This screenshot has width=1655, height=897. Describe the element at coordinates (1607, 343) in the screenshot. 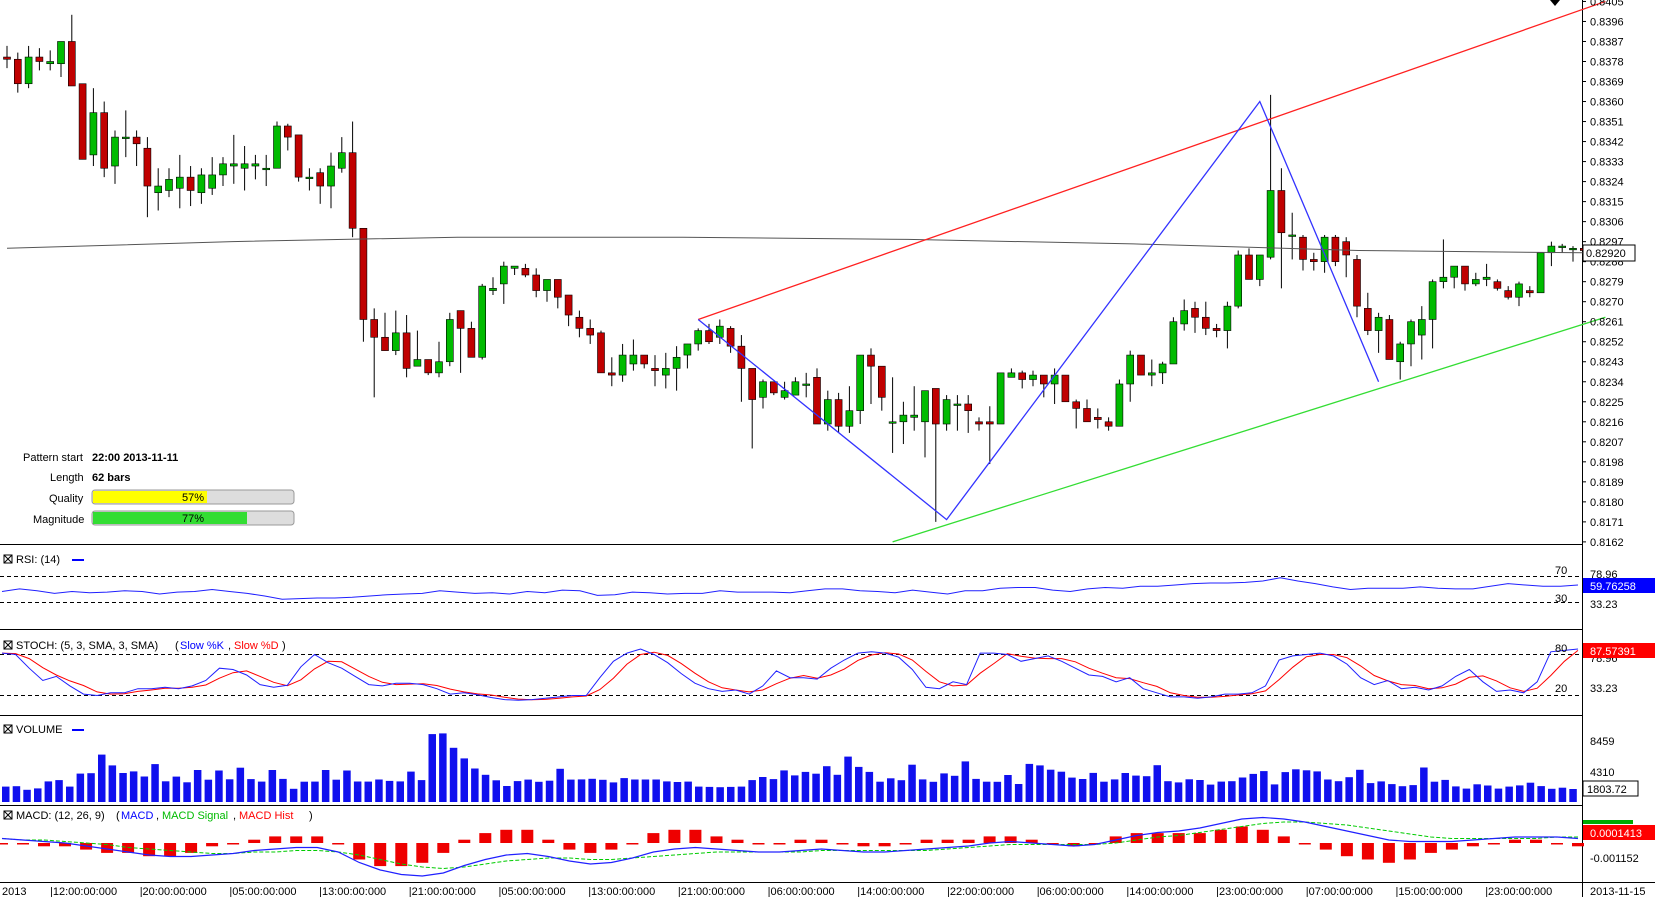

I see `price-tick-label: 0.8252` at that location.